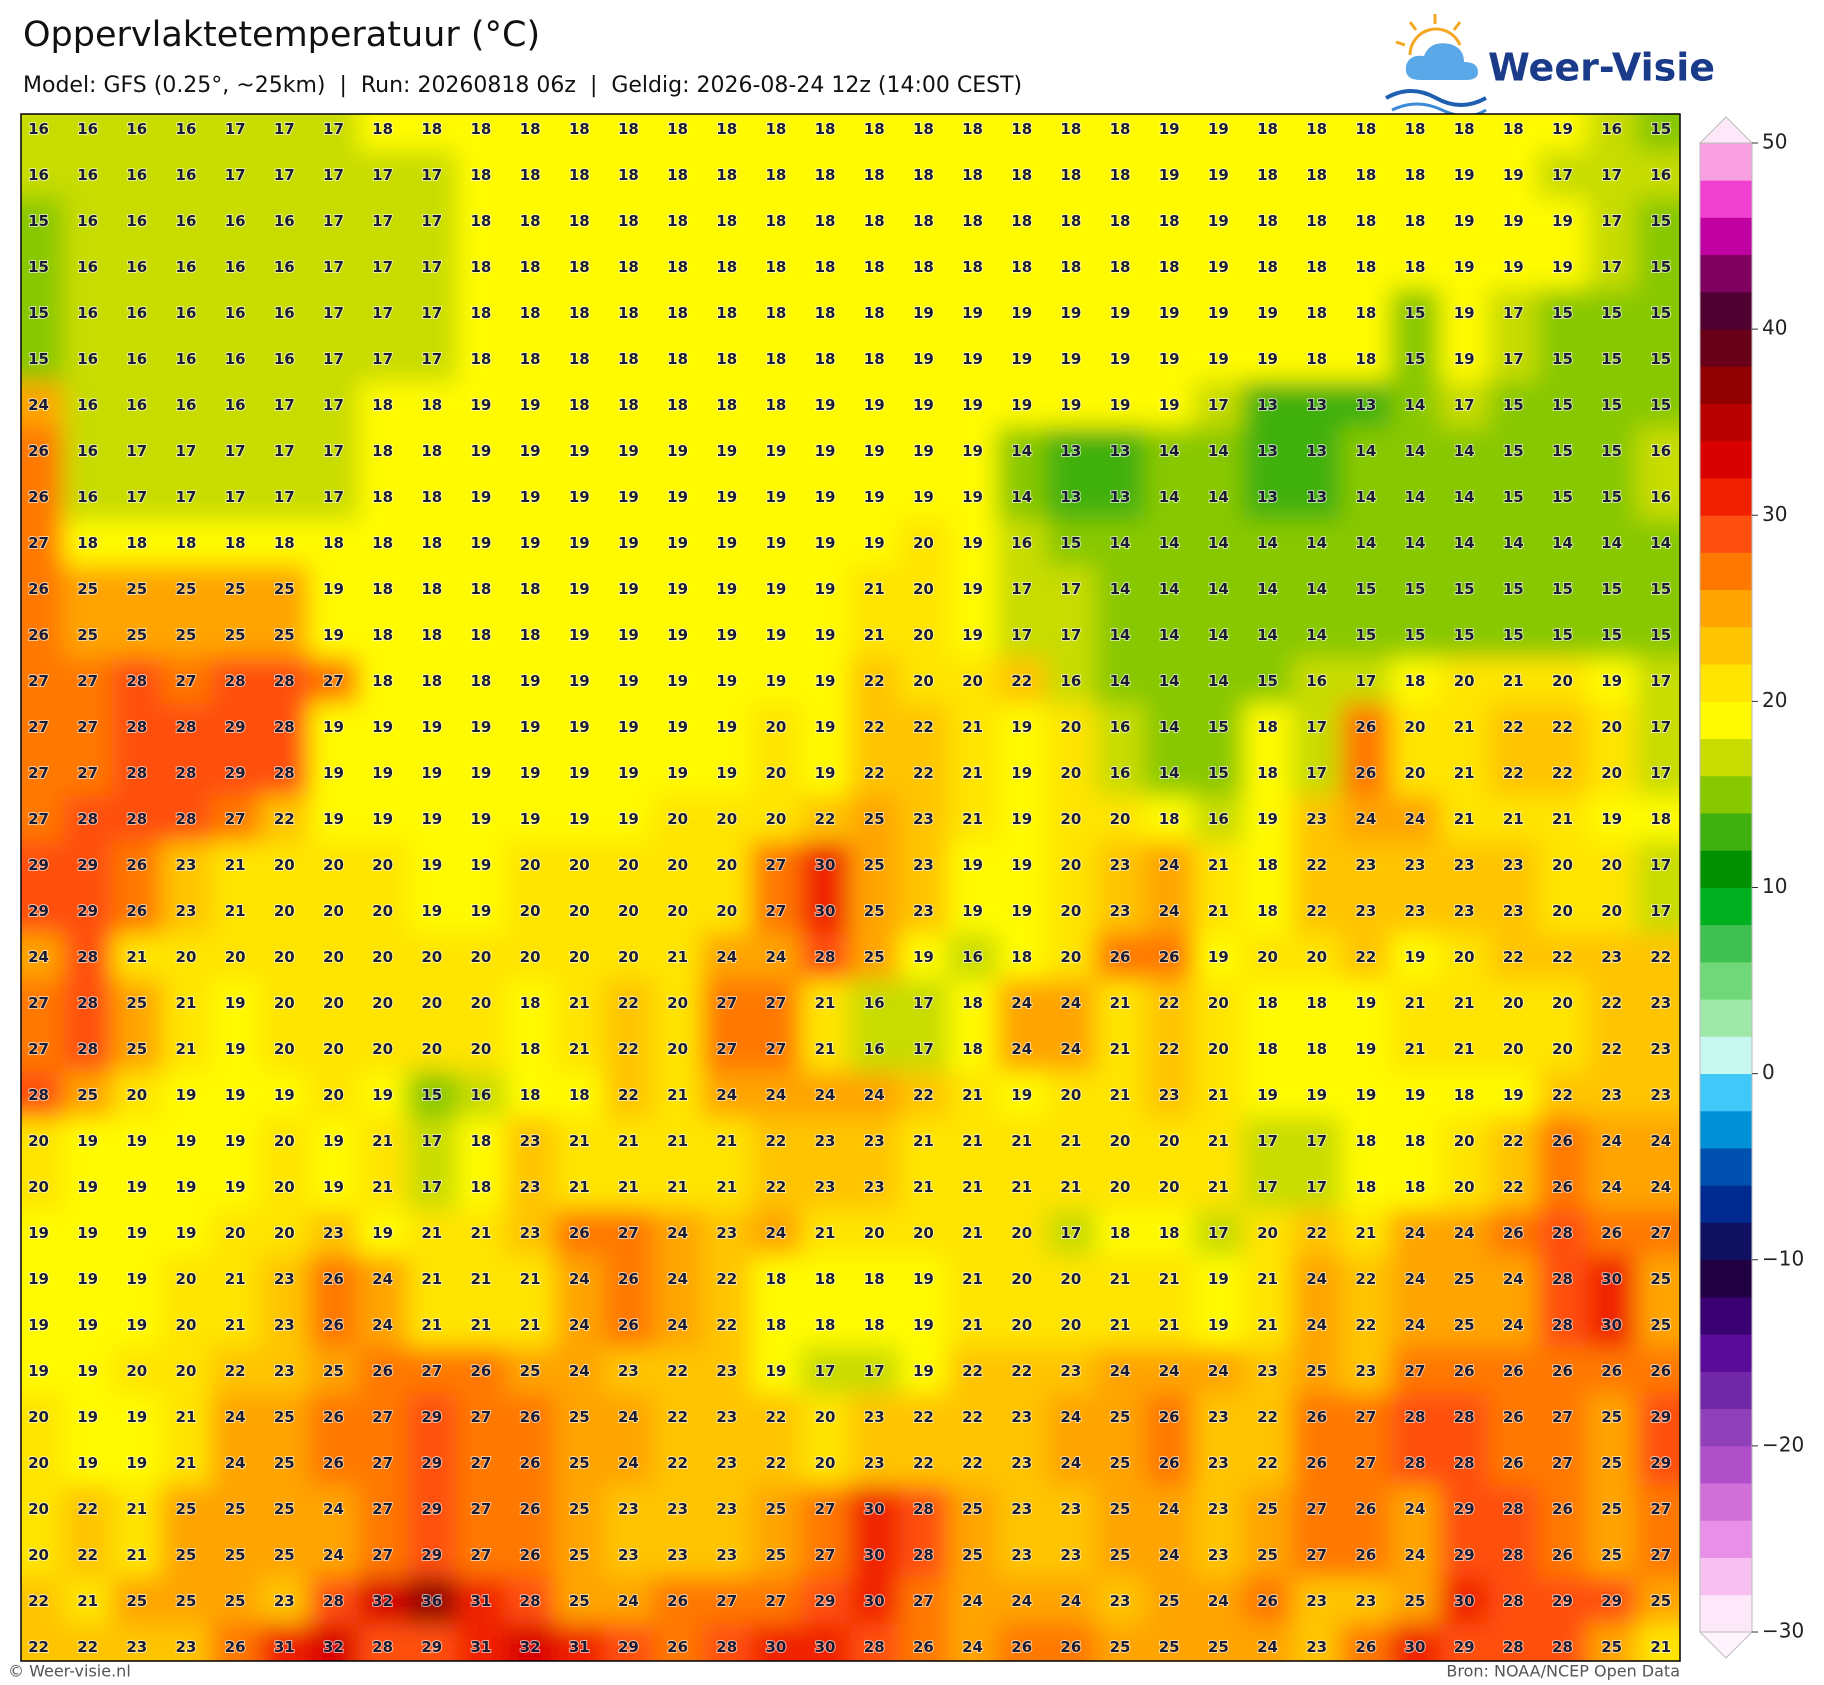  What do you see at coordinates (825, 911) in the screenshot?
I see `temperature-value: 30` at bounding box center [825, 911].